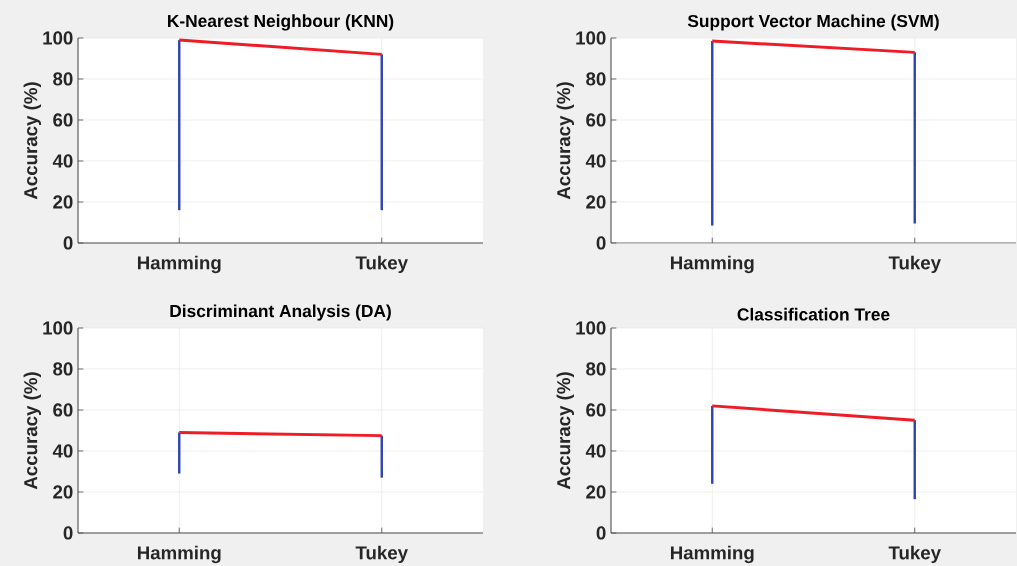 The width and height of the screenshot is (1017, 566). What do you see at coordinates (280, 312) in the screenshot?
I see `chart-title: Discriminant Analysis (DA)` at bounding box center [280, 312].